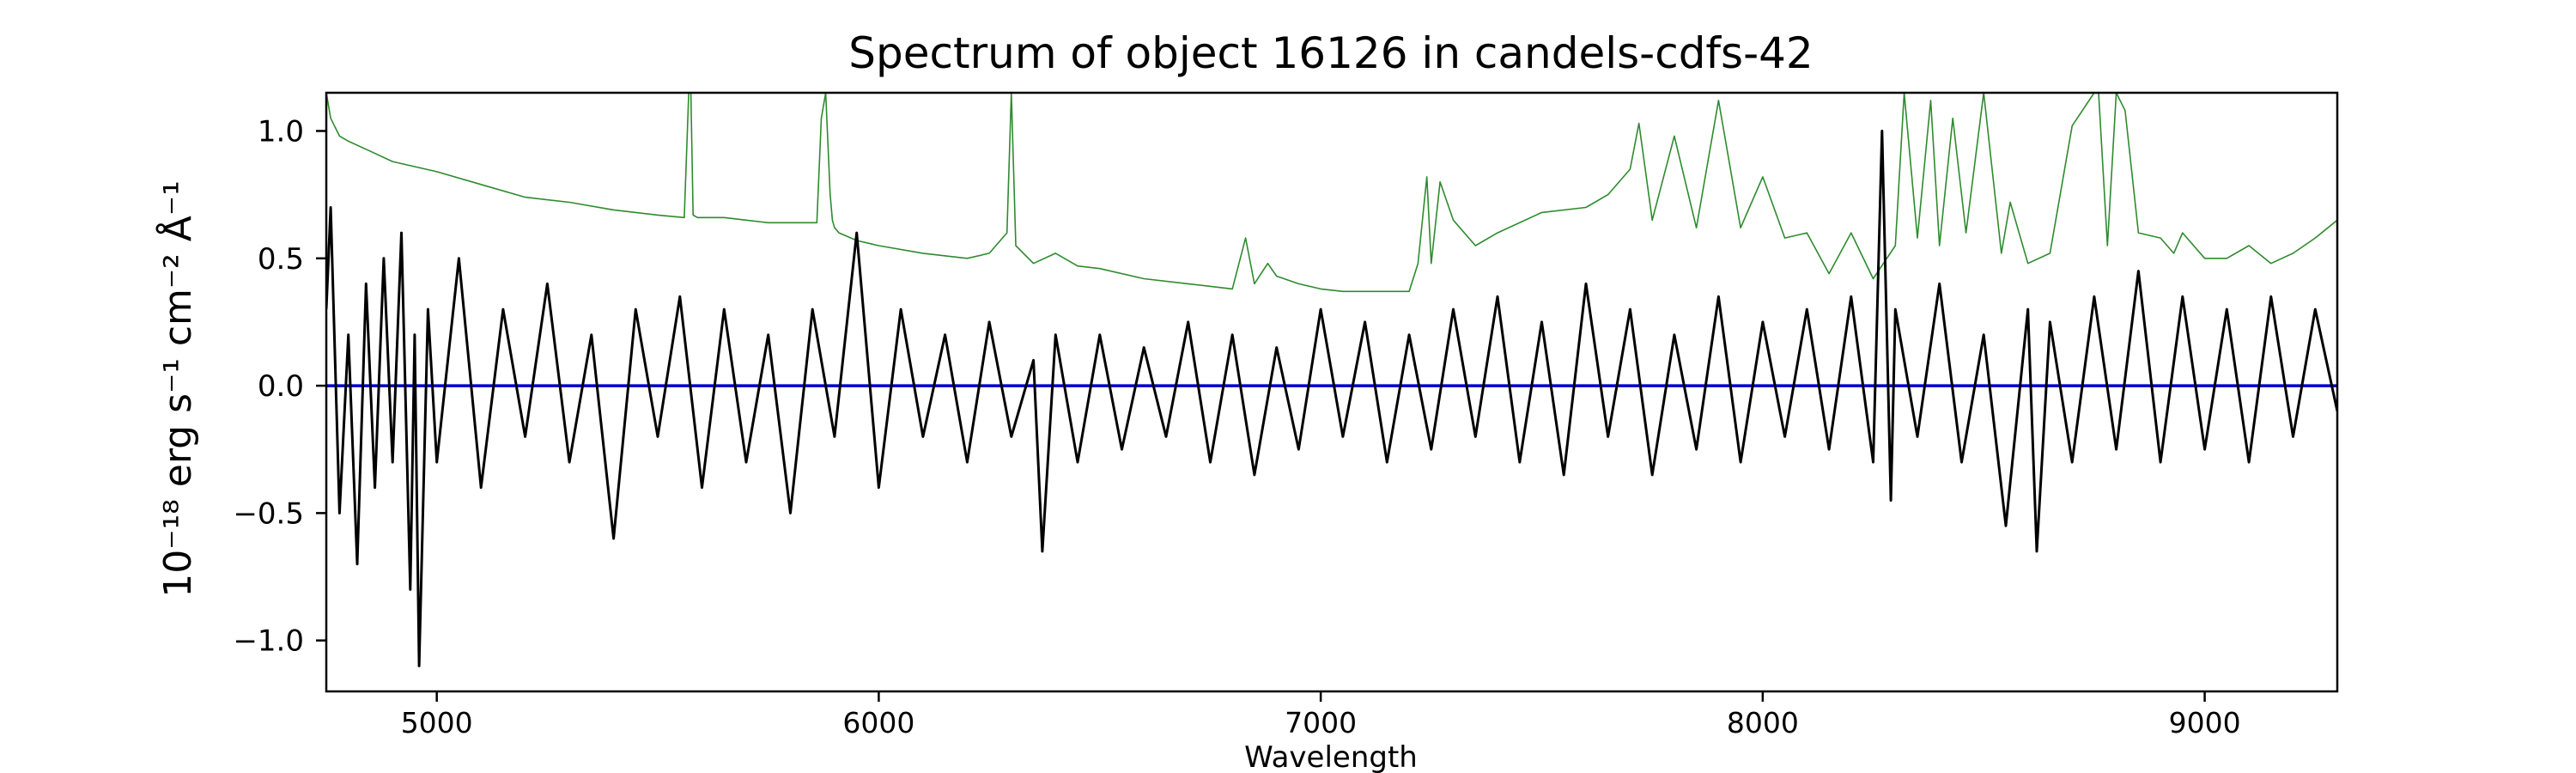  What do you see at coordinates (1321, 723) in the screenshot?
I see `x-tick-label: 7000` at bounding box center [1321, 723].